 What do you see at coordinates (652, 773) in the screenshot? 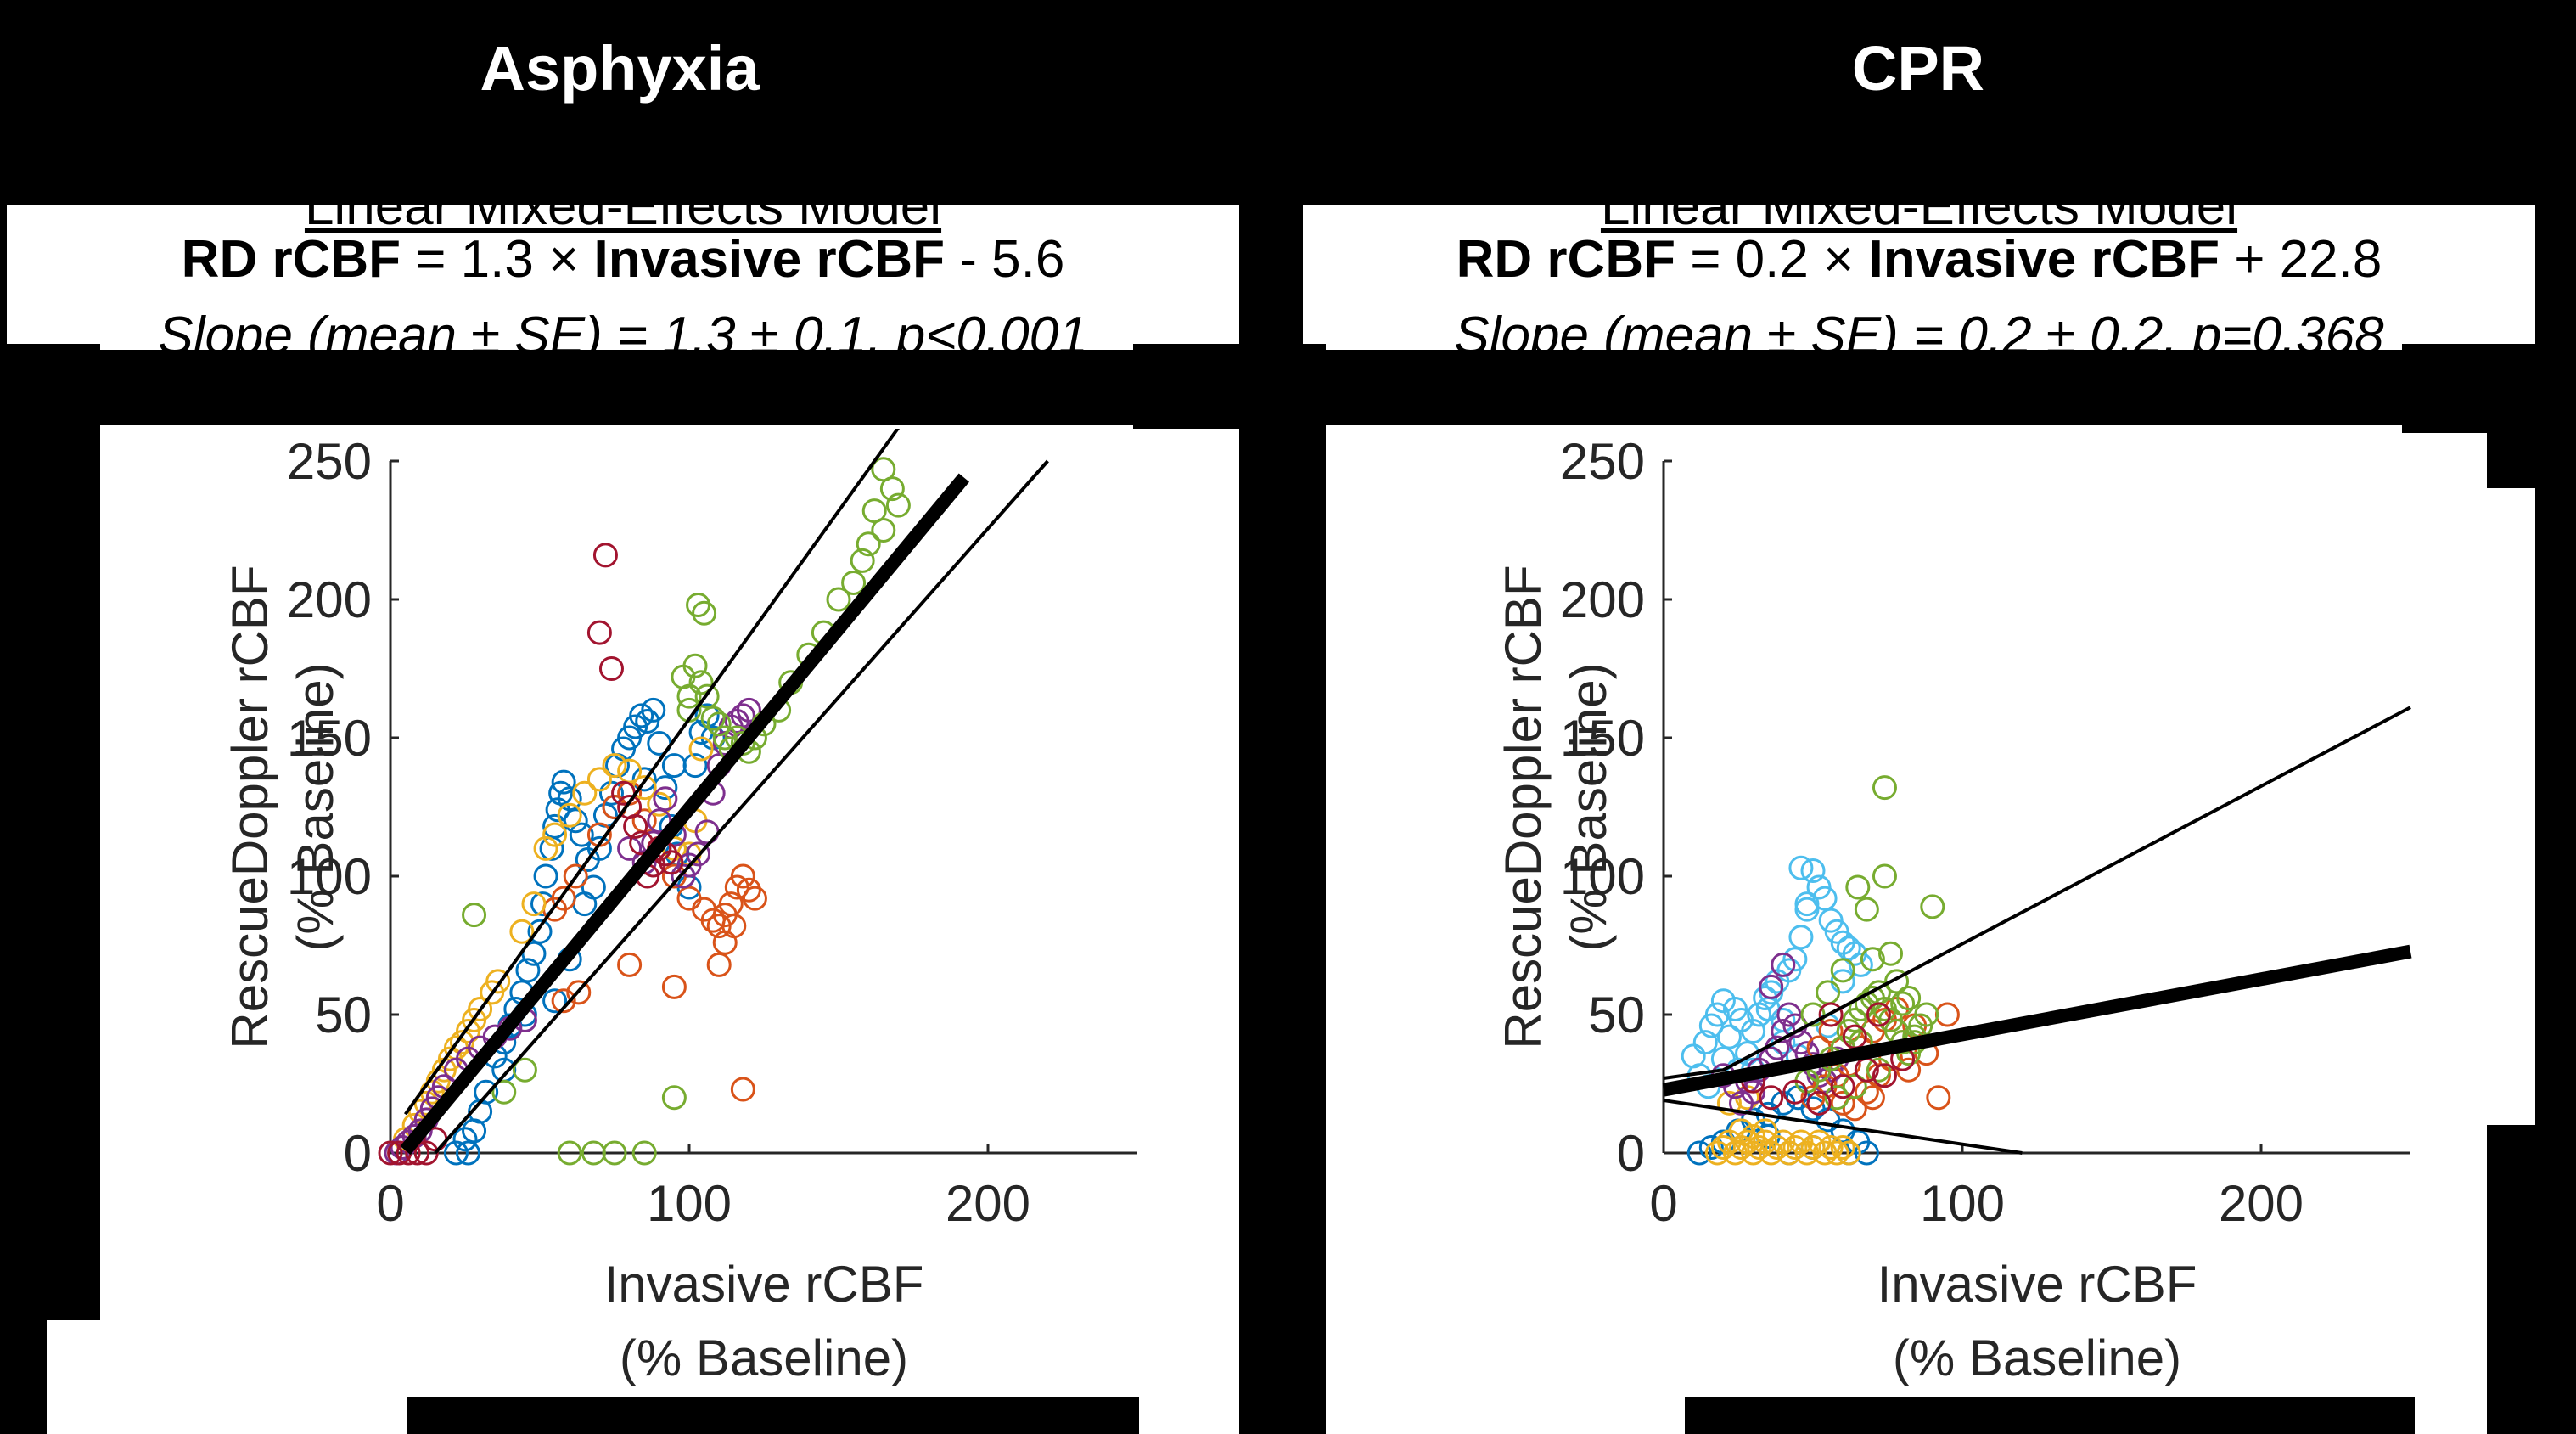
I see `confidence-band-upper` at bounding box center [652, 773].